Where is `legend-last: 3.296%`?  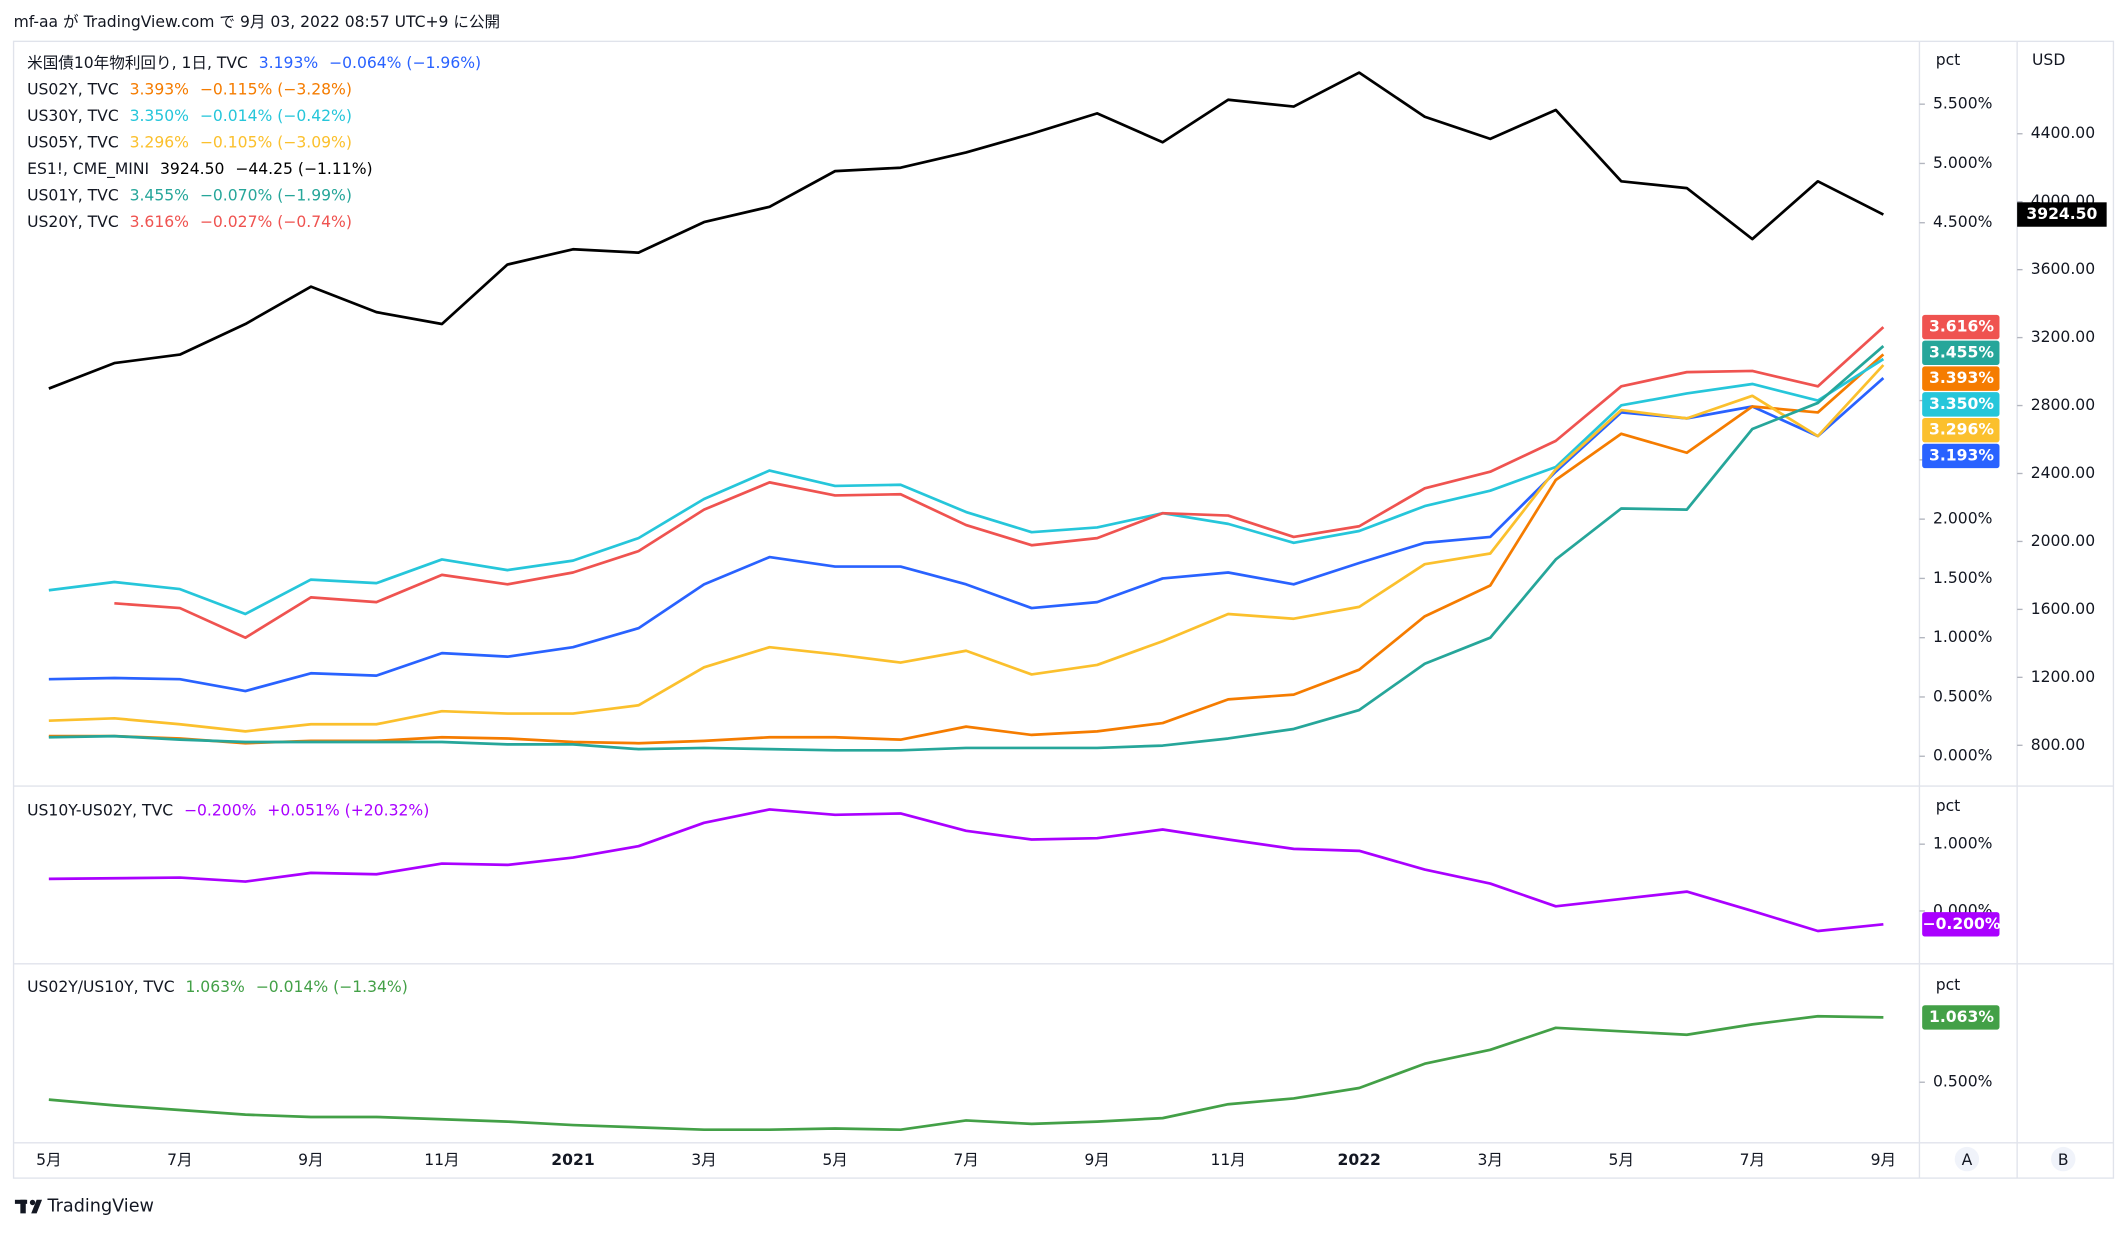 legend-last: 3.296% is located at coordinates (159, 142).